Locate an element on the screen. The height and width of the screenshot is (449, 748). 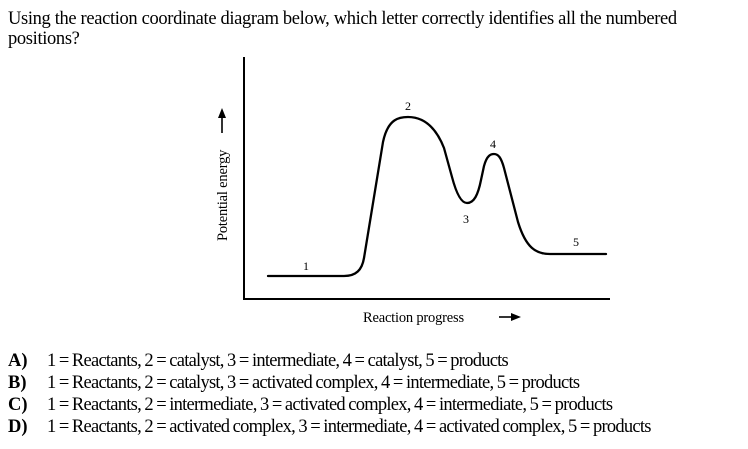
point-label-5: 5 is located at coordinates (576, 242).